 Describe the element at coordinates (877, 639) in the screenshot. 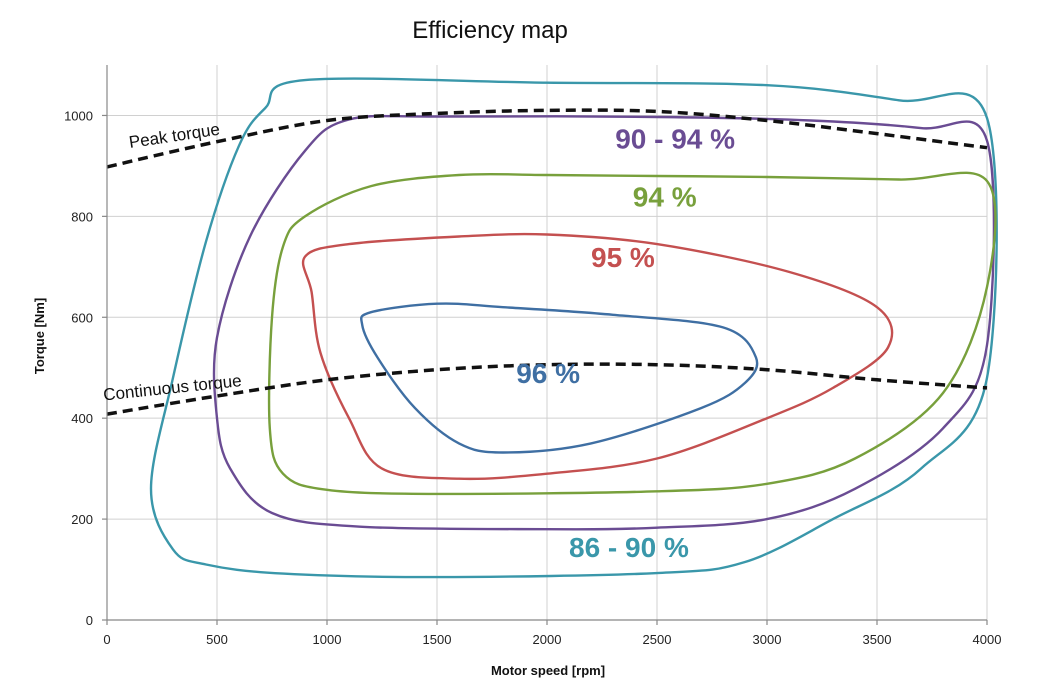

I see `x-tick-label-3500: 3500` at that location.